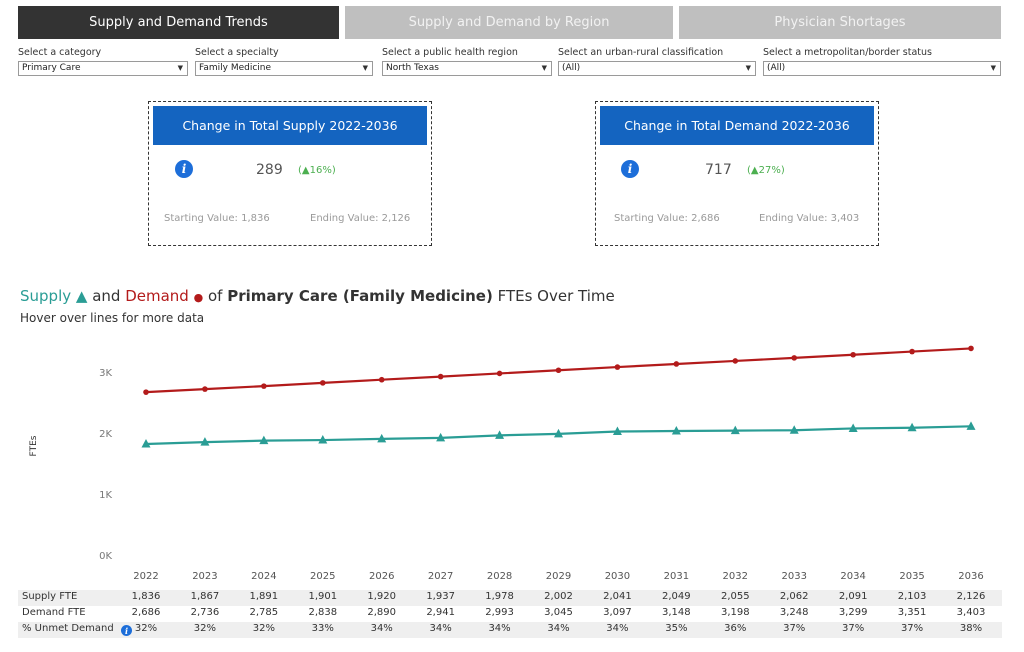  I want to click on table-cell: 3,403, so click(971, 612).